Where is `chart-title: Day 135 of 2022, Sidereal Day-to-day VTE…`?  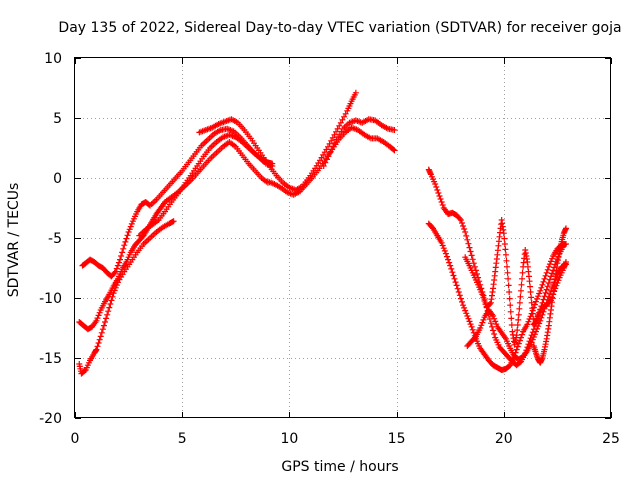 chart-title: Day 135 of 2022, Sidereal Day-to-day VTE… is located at coordinates (339, 28).